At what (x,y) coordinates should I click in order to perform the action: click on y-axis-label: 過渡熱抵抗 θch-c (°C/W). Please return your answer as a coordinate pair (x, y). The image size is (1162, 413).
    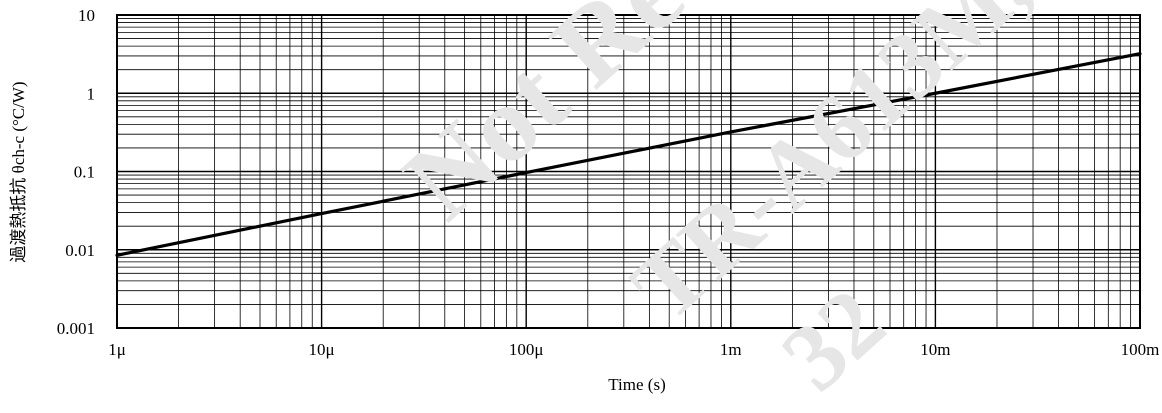
    Looking at the image, I should click on (18, 171).